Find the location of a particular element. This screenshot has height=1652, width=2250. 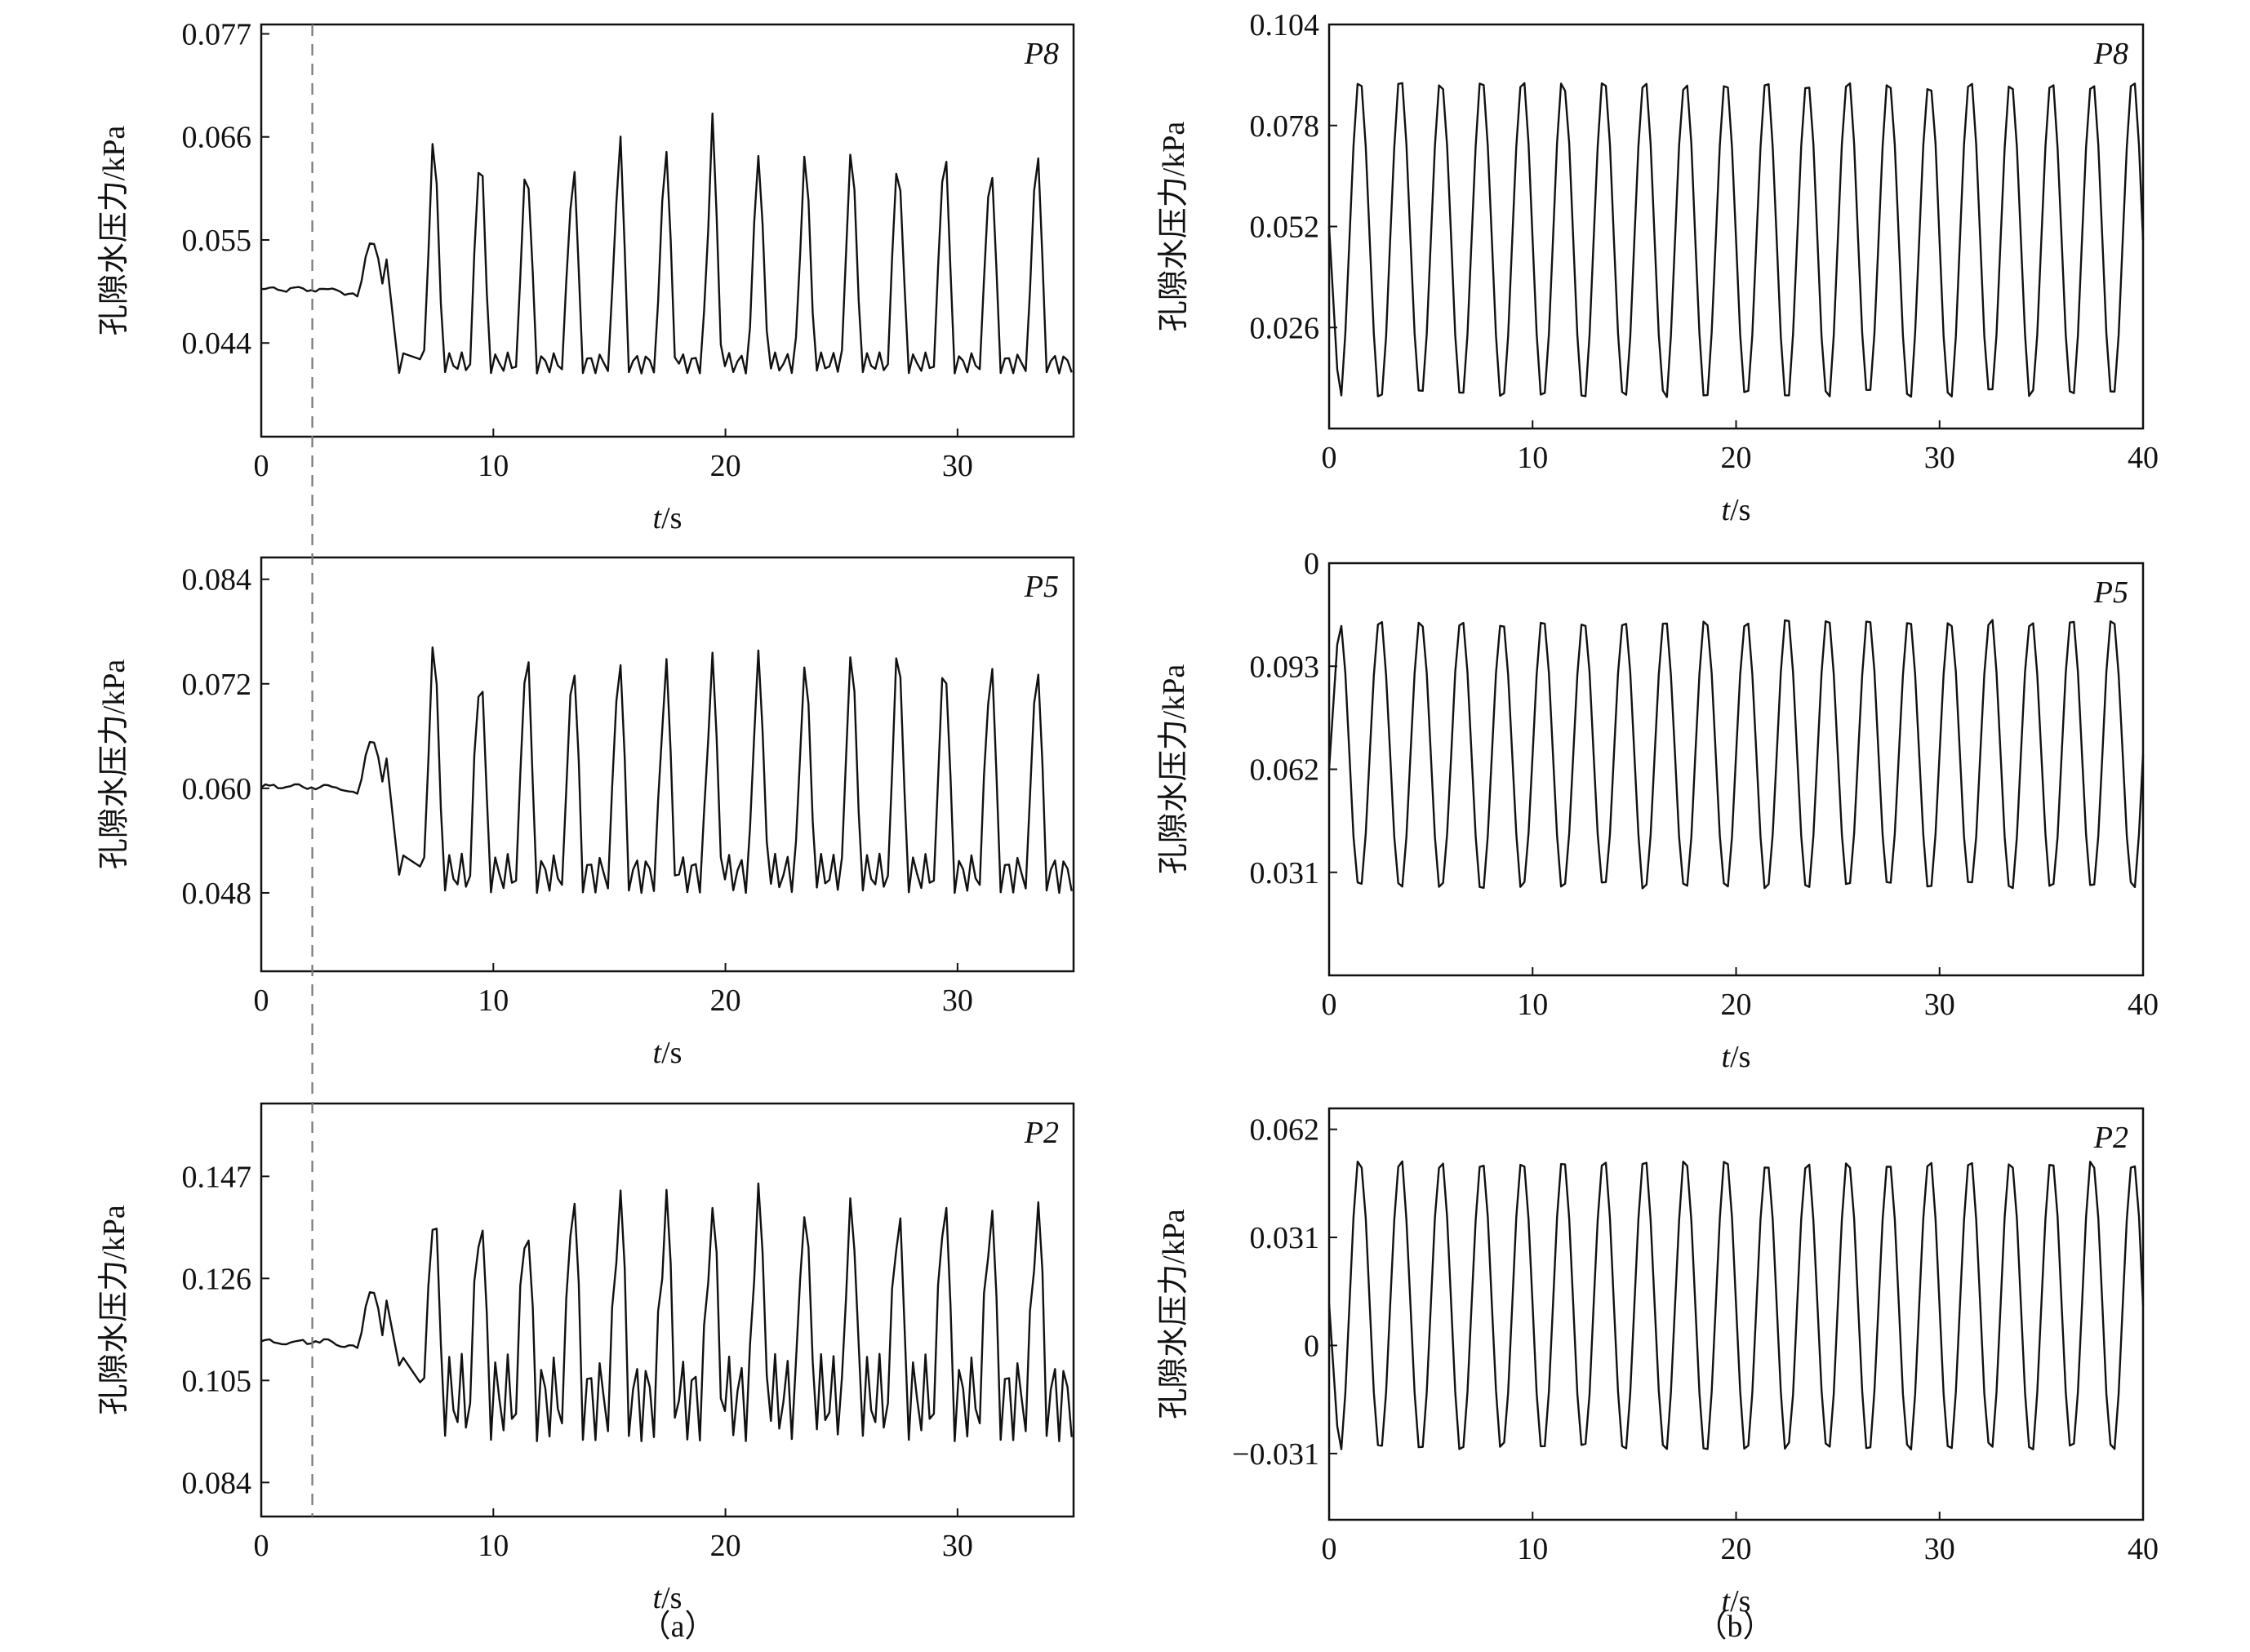

y-tick-label: 0.147 is located at coordinates (217, 1177).